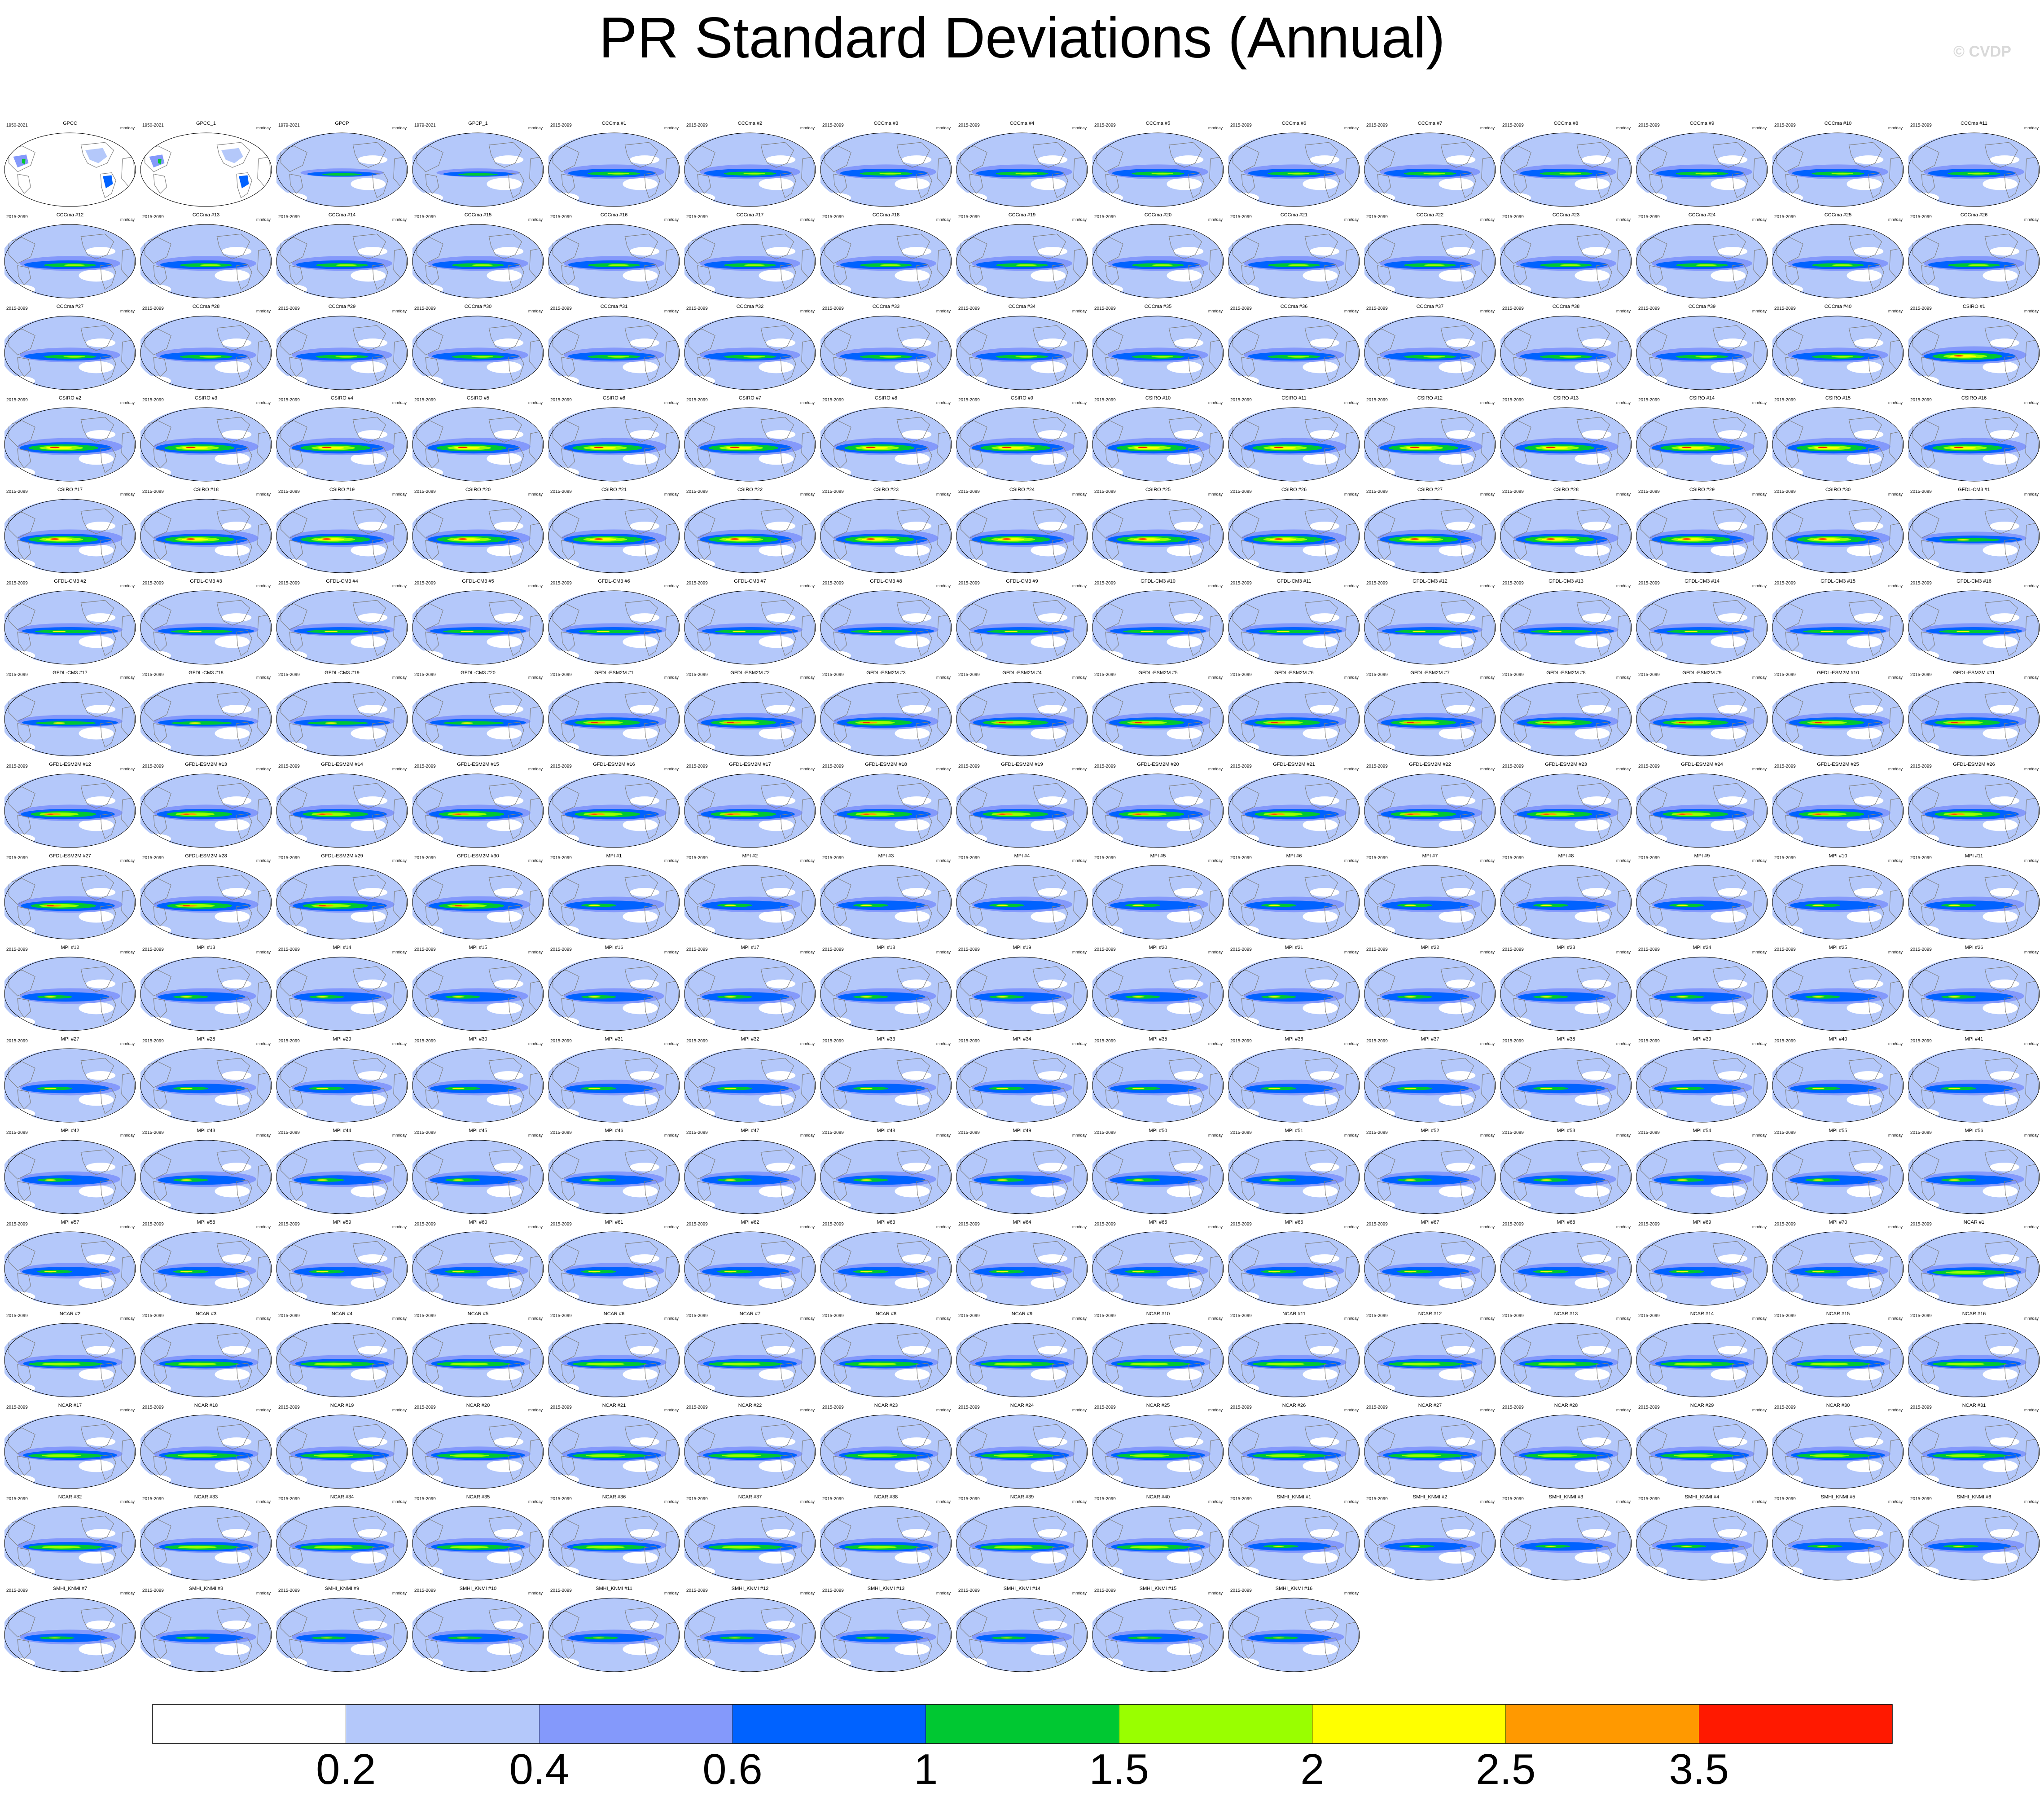 This screenshot has height=1805, width=2044. Describe the element at coordinates (478, 123) in the screenshot. I see `panel-title: GPCP_1` at that location.